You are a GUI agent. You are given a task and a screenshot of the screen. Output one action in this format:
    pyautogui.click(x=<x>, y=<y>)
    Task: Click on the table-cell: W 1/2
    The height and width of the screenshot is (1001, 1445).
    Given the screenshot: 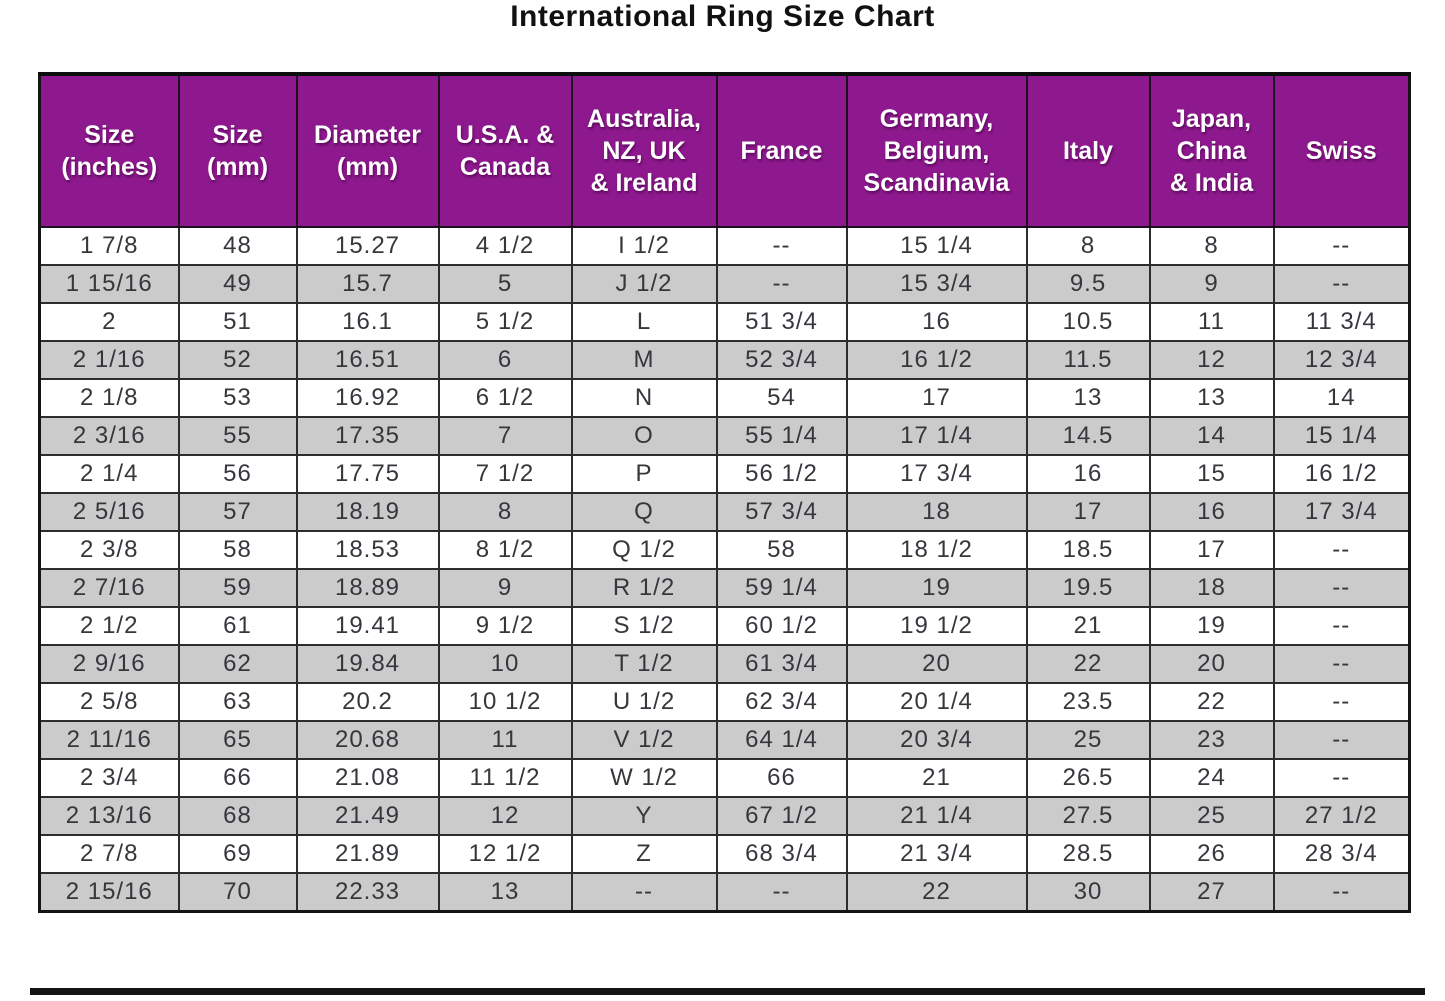 What is the action you would take?
    pyautogui.click(x=644, y=778)
    